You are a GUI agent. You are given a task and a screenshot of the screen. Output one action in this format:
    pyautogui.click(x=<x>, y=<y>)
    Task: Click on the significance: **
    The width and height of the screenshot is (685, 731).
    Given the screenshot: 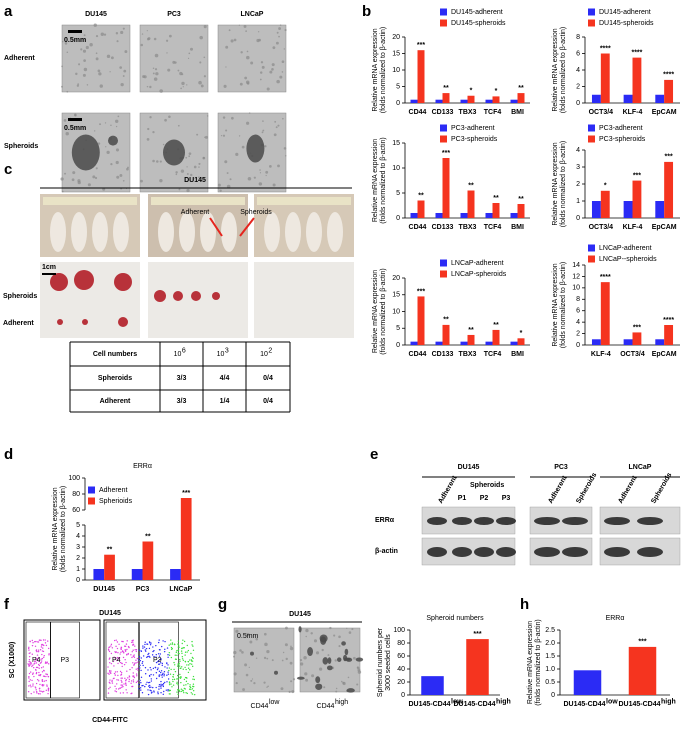 What is the action you would take?
    pyautogui.click(x=496, y=198)
    